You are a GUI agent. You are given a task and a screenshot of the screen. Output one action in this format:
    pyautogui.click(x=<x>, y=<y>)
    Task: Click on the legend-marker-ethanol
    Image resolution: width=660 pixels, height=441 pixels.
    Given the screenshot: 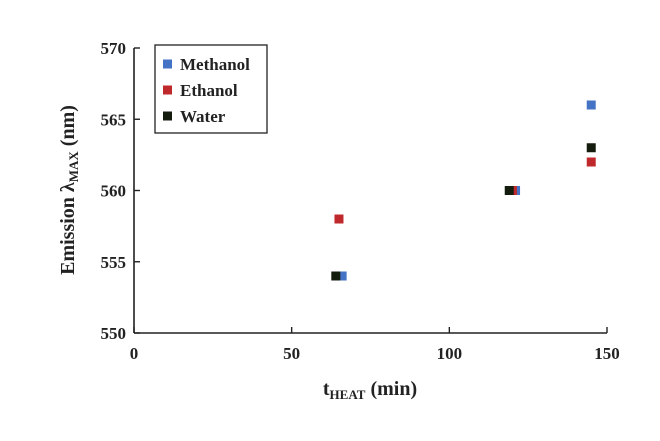 What is the action you would take?
    pyautogui.click(x=167, y=90)
    